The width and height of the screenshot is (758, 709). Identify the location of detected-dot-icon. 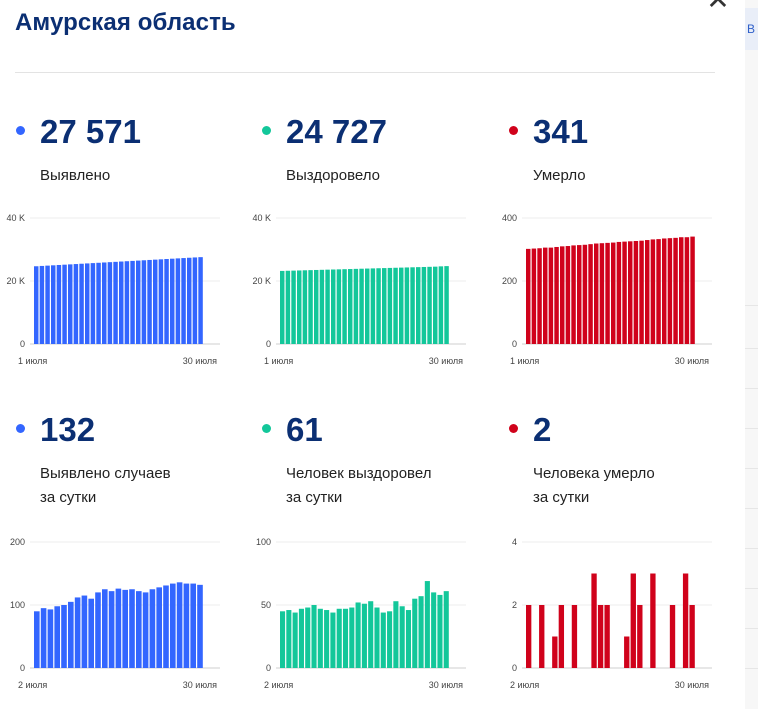
(20, 130).